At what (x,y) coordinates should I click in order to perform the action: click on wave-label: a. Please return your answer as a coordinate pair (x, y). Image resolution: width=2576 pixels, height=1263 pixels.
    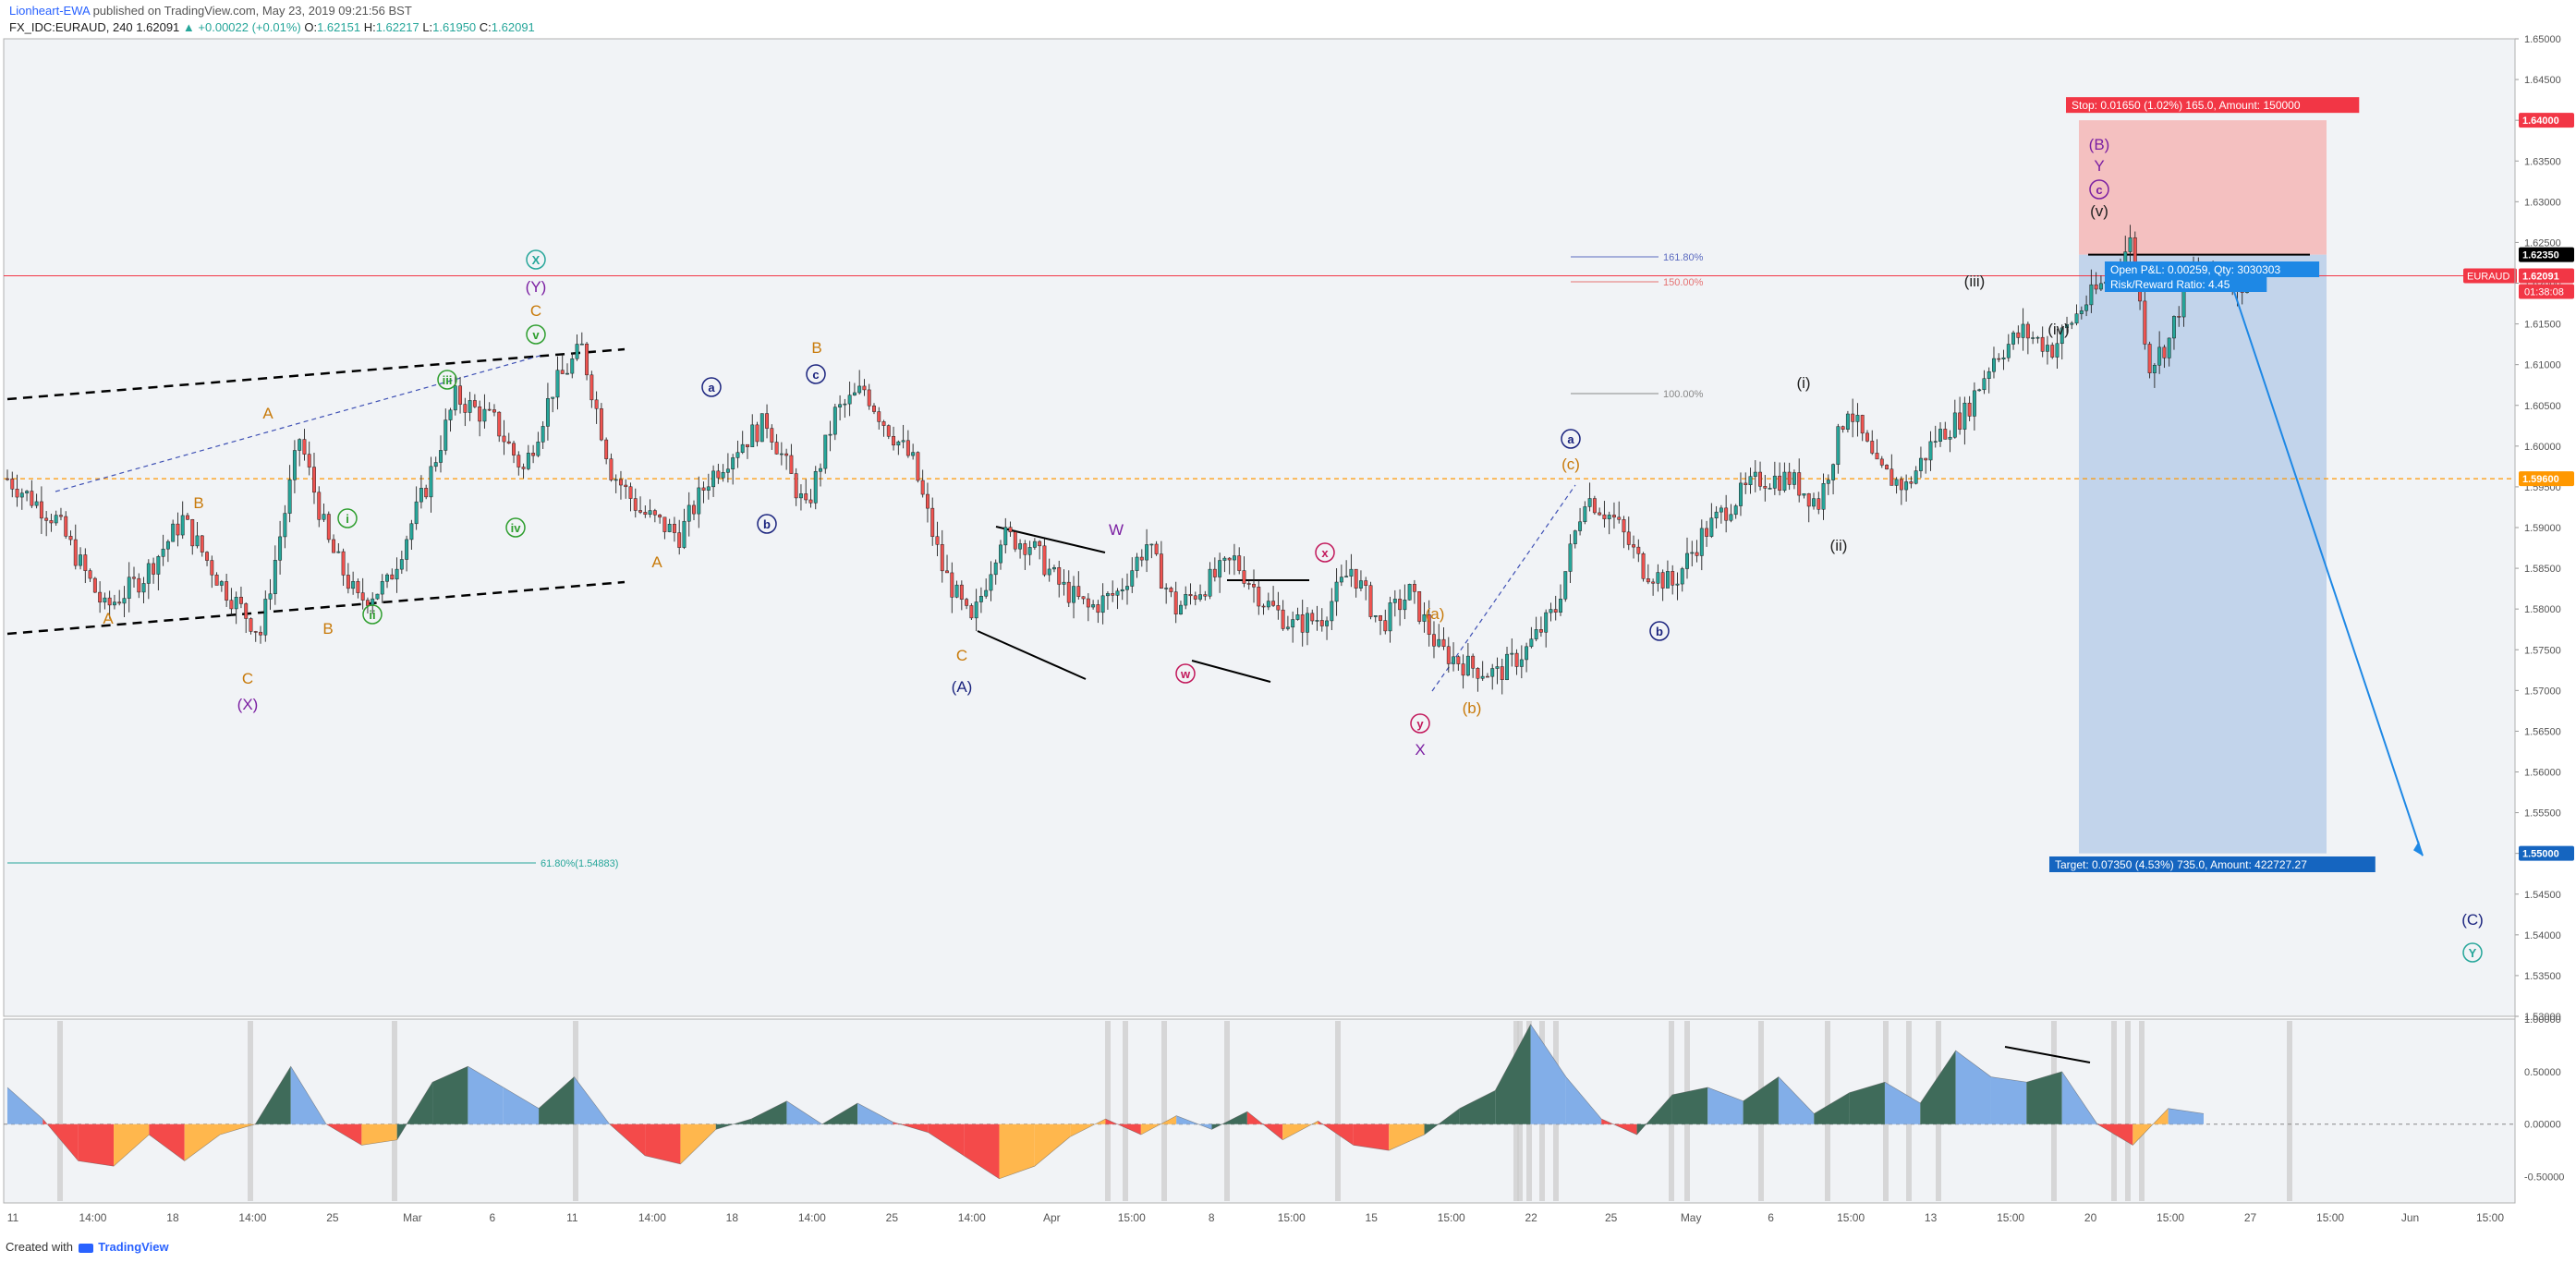
    Looking at the image, I should click on (1570, 439).